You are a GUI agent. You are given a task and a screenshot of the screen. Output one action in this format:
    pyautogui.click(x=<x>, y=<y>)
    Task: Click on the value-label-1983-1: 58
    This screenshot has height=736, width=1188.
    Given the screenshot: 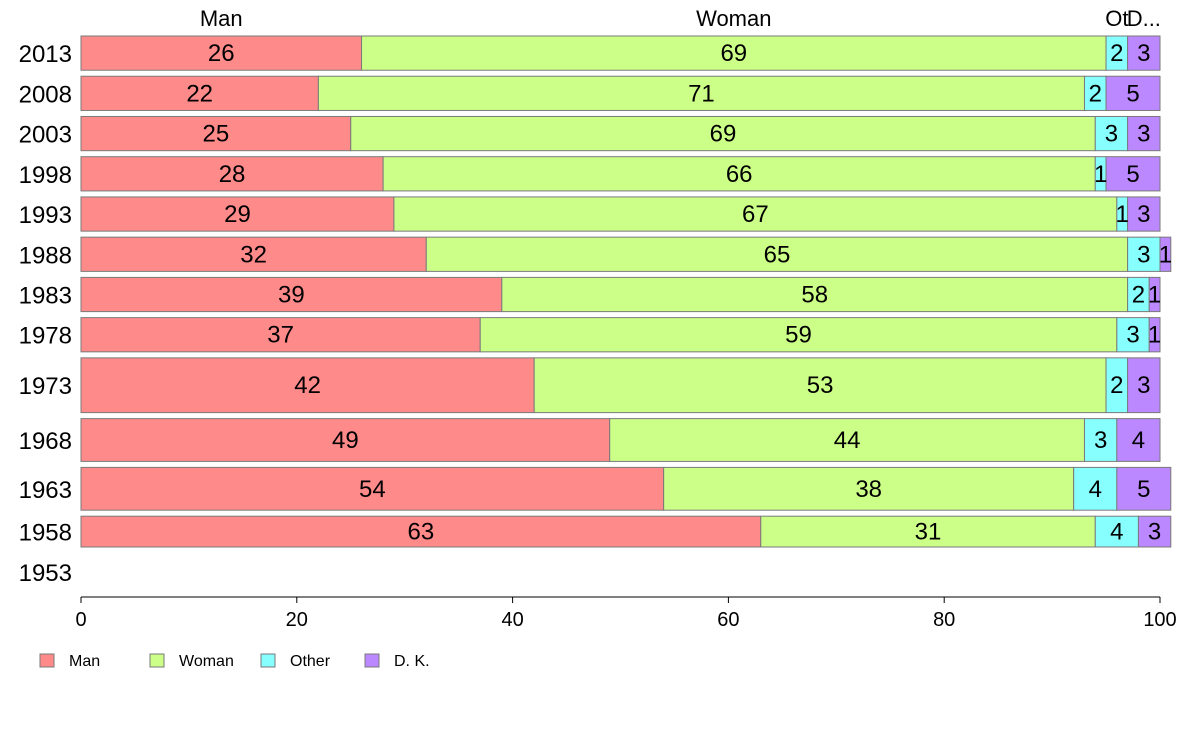 What is the action you would take?
    pyautogui.click(x=814, y=295)
    